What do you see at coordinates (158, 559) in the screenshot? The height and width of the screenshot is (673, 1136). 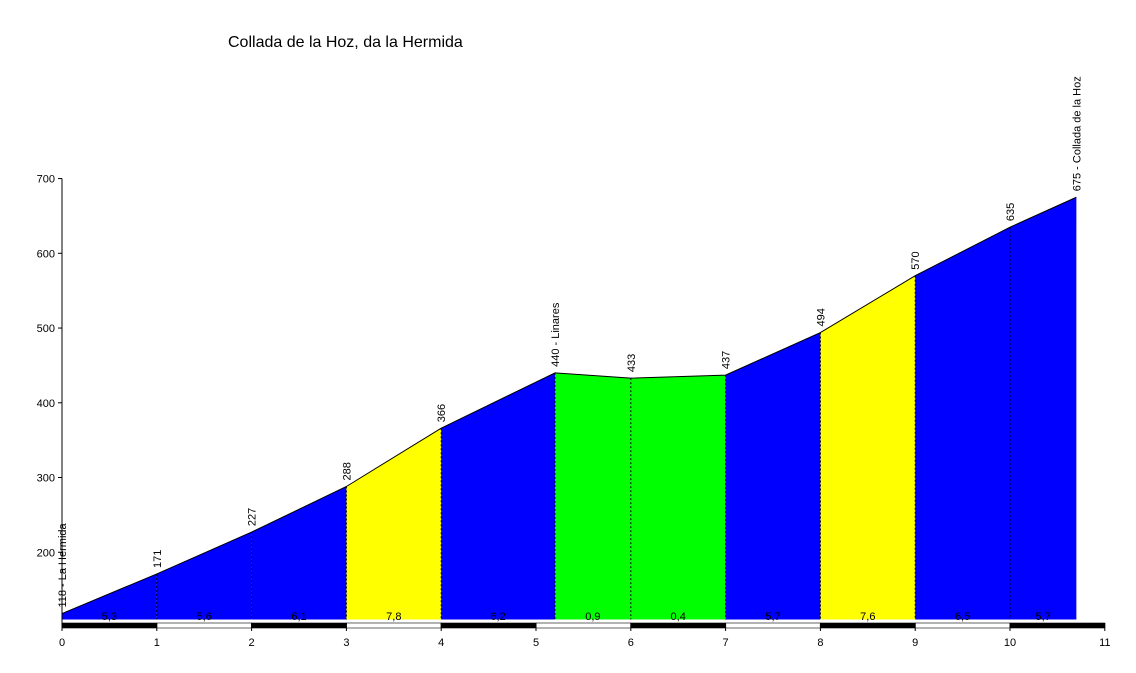 I see `elevation-label: 171` at bounding box center [158, 559].